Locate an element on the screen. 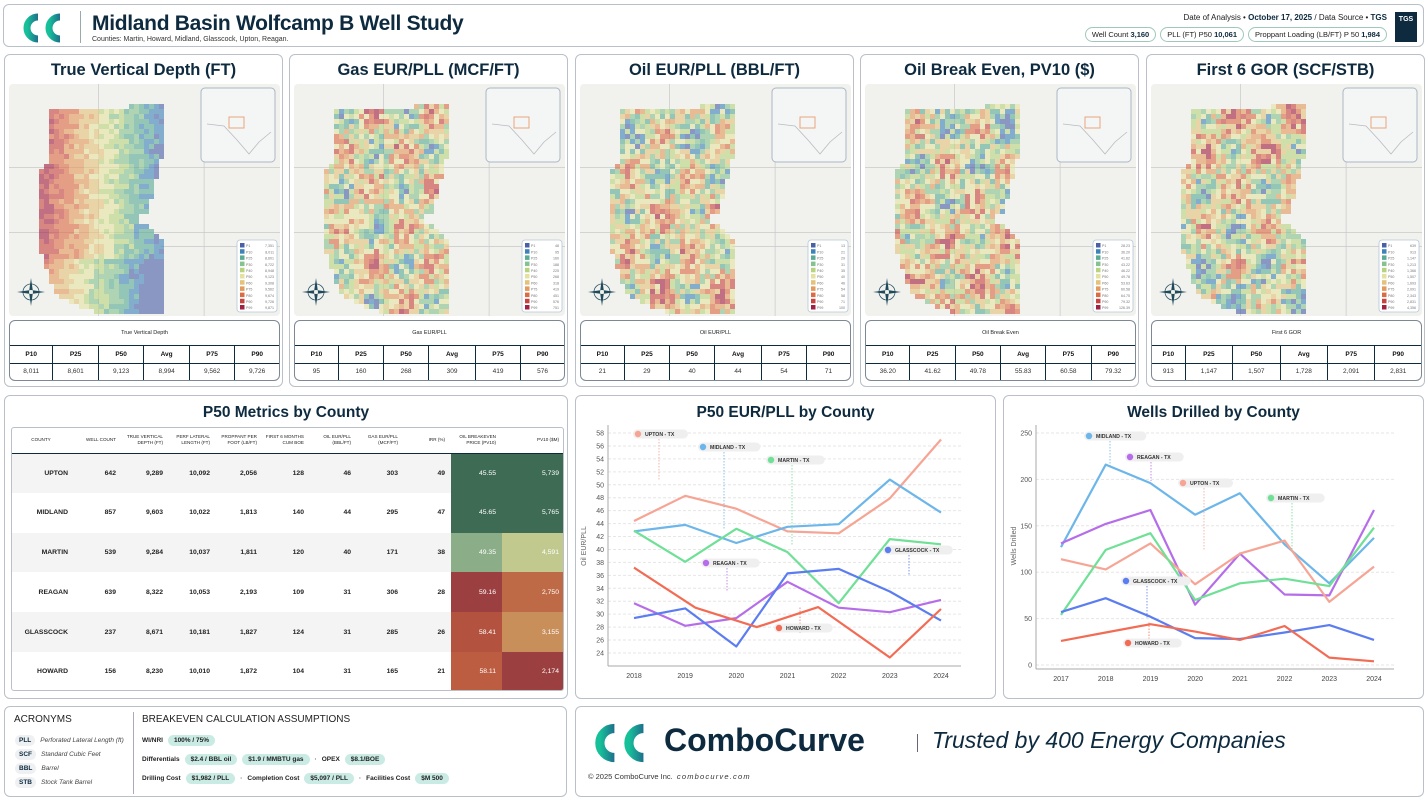 The image size is (1427, 804). column-header: COUNTY is located at coordinates (44, 441).